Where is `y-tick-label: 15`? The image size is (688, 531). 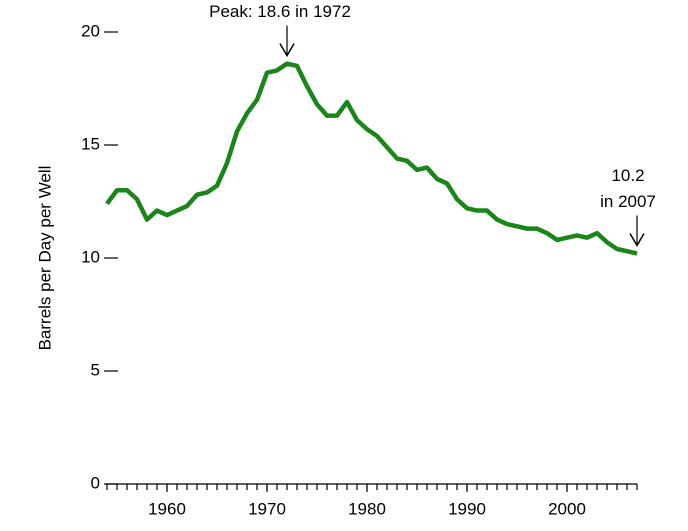 y-tick-label: 15 is located at coordinates (90, 143).